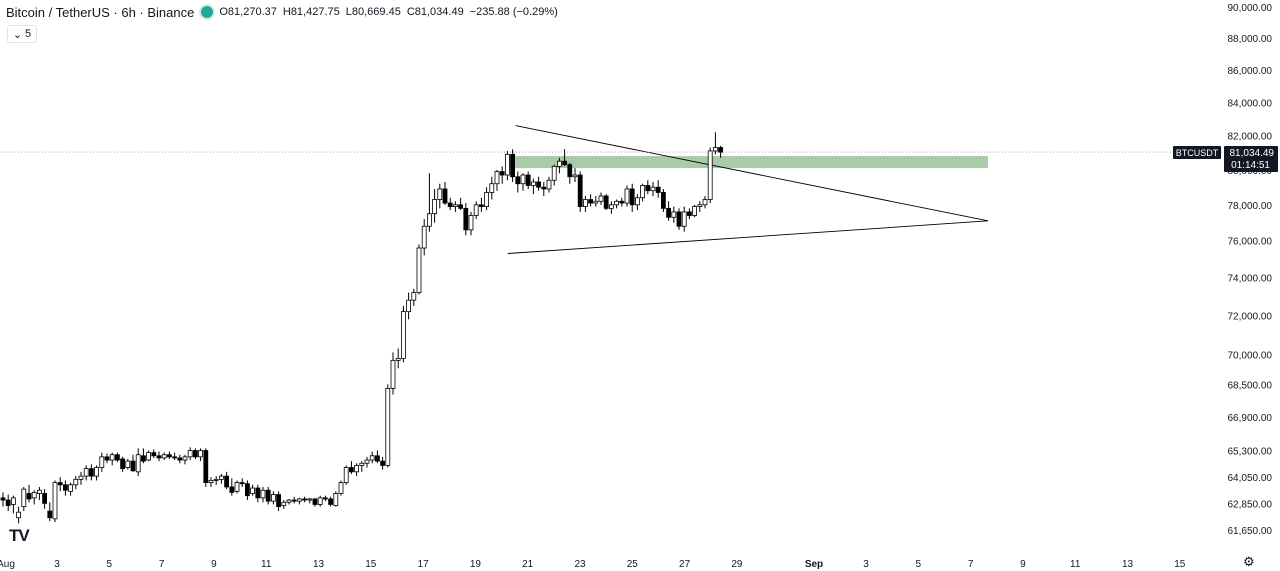 This screenshot has width=1280, height=571. What do you see at coordinates (513, 12) in the screenshot?
I see `change-value: −235.88 (−0.29%)` at bounding box center [513, 12].